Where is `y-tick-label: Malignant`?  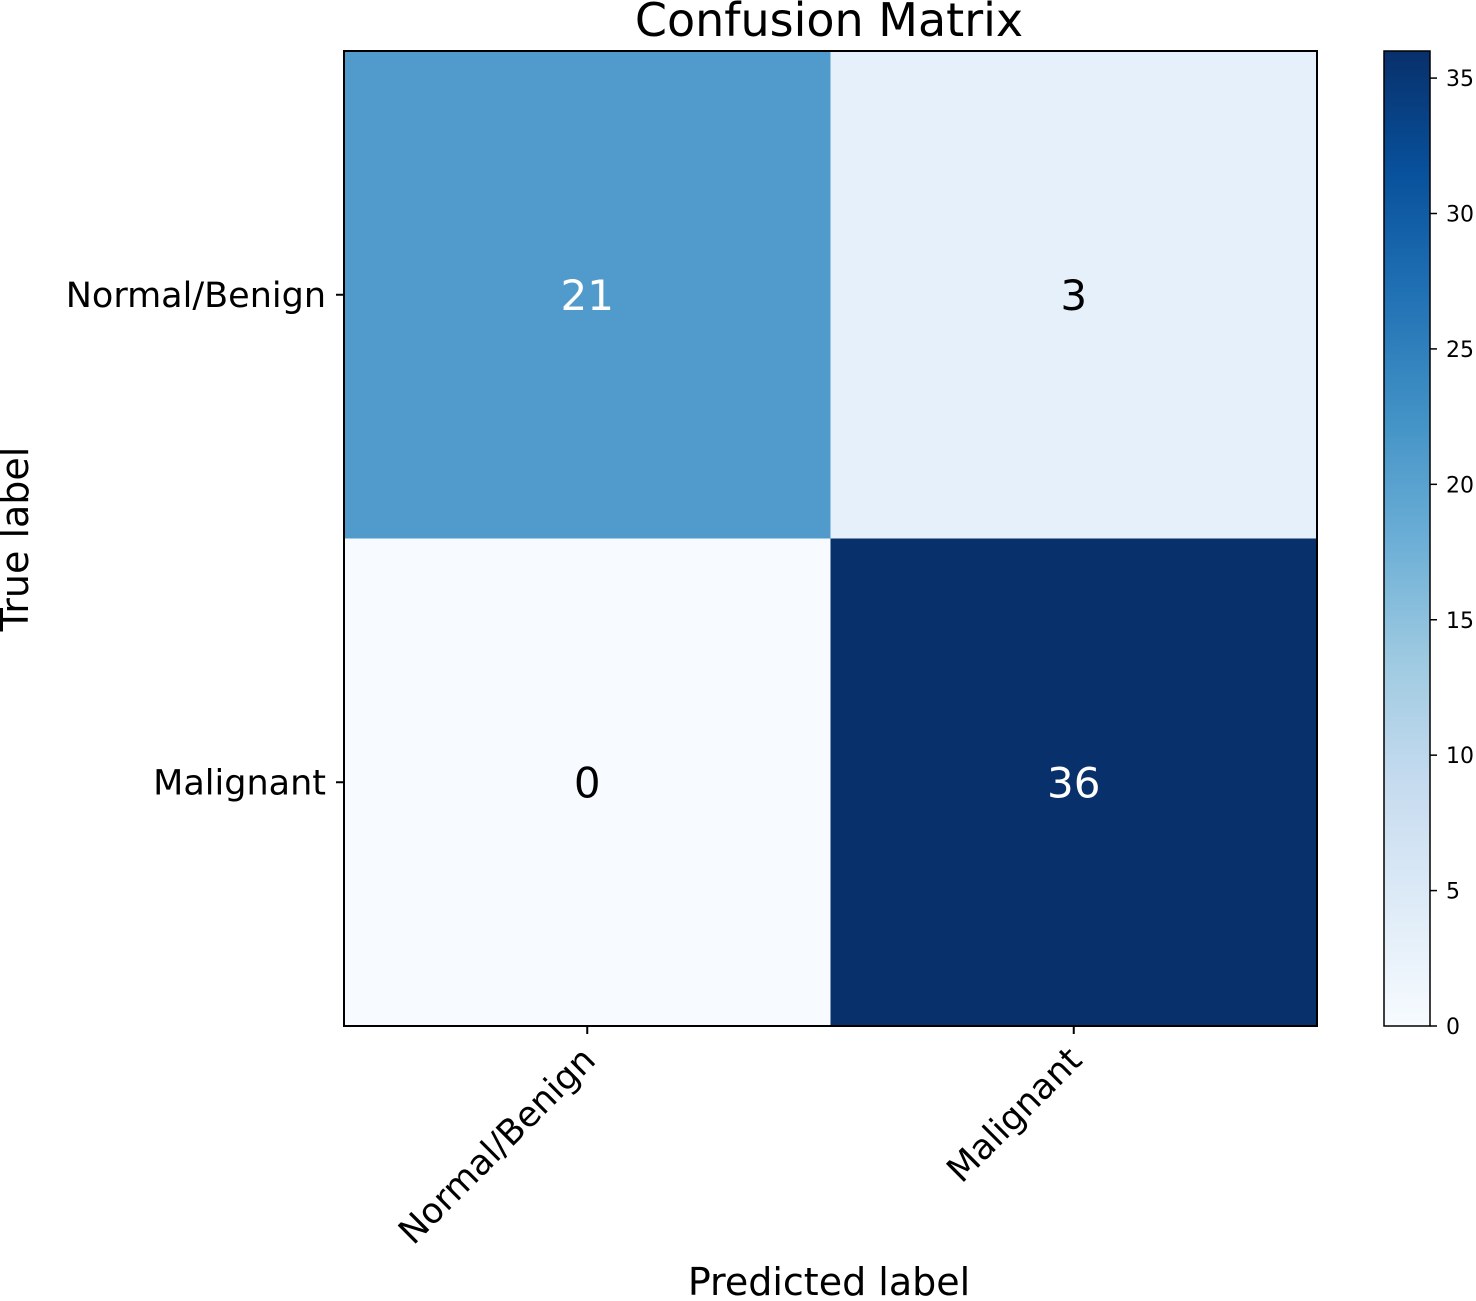
y-tick-label: Malignant is located at coordinates (239, 783).